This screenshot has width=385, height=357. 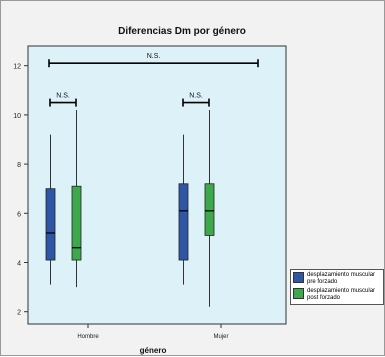 What do you see at coordinates (220, 337) in the screenshot?
I see `x-tick-label: Mujer` at bounding box center [220, 337].